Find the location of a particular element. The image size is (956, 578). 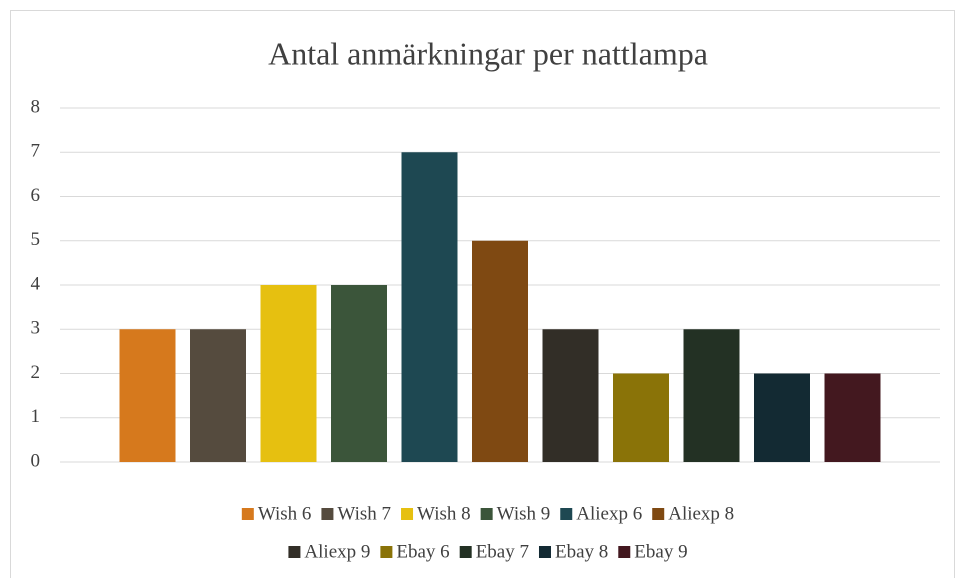

legend-label: Wish 6 is located at coordinates (285, 513).